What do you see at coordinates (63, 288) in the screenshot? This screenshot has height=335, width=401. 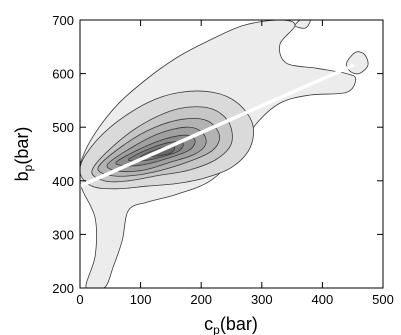 I see `y-tick-label: 200` at bounding box center [63, 288].